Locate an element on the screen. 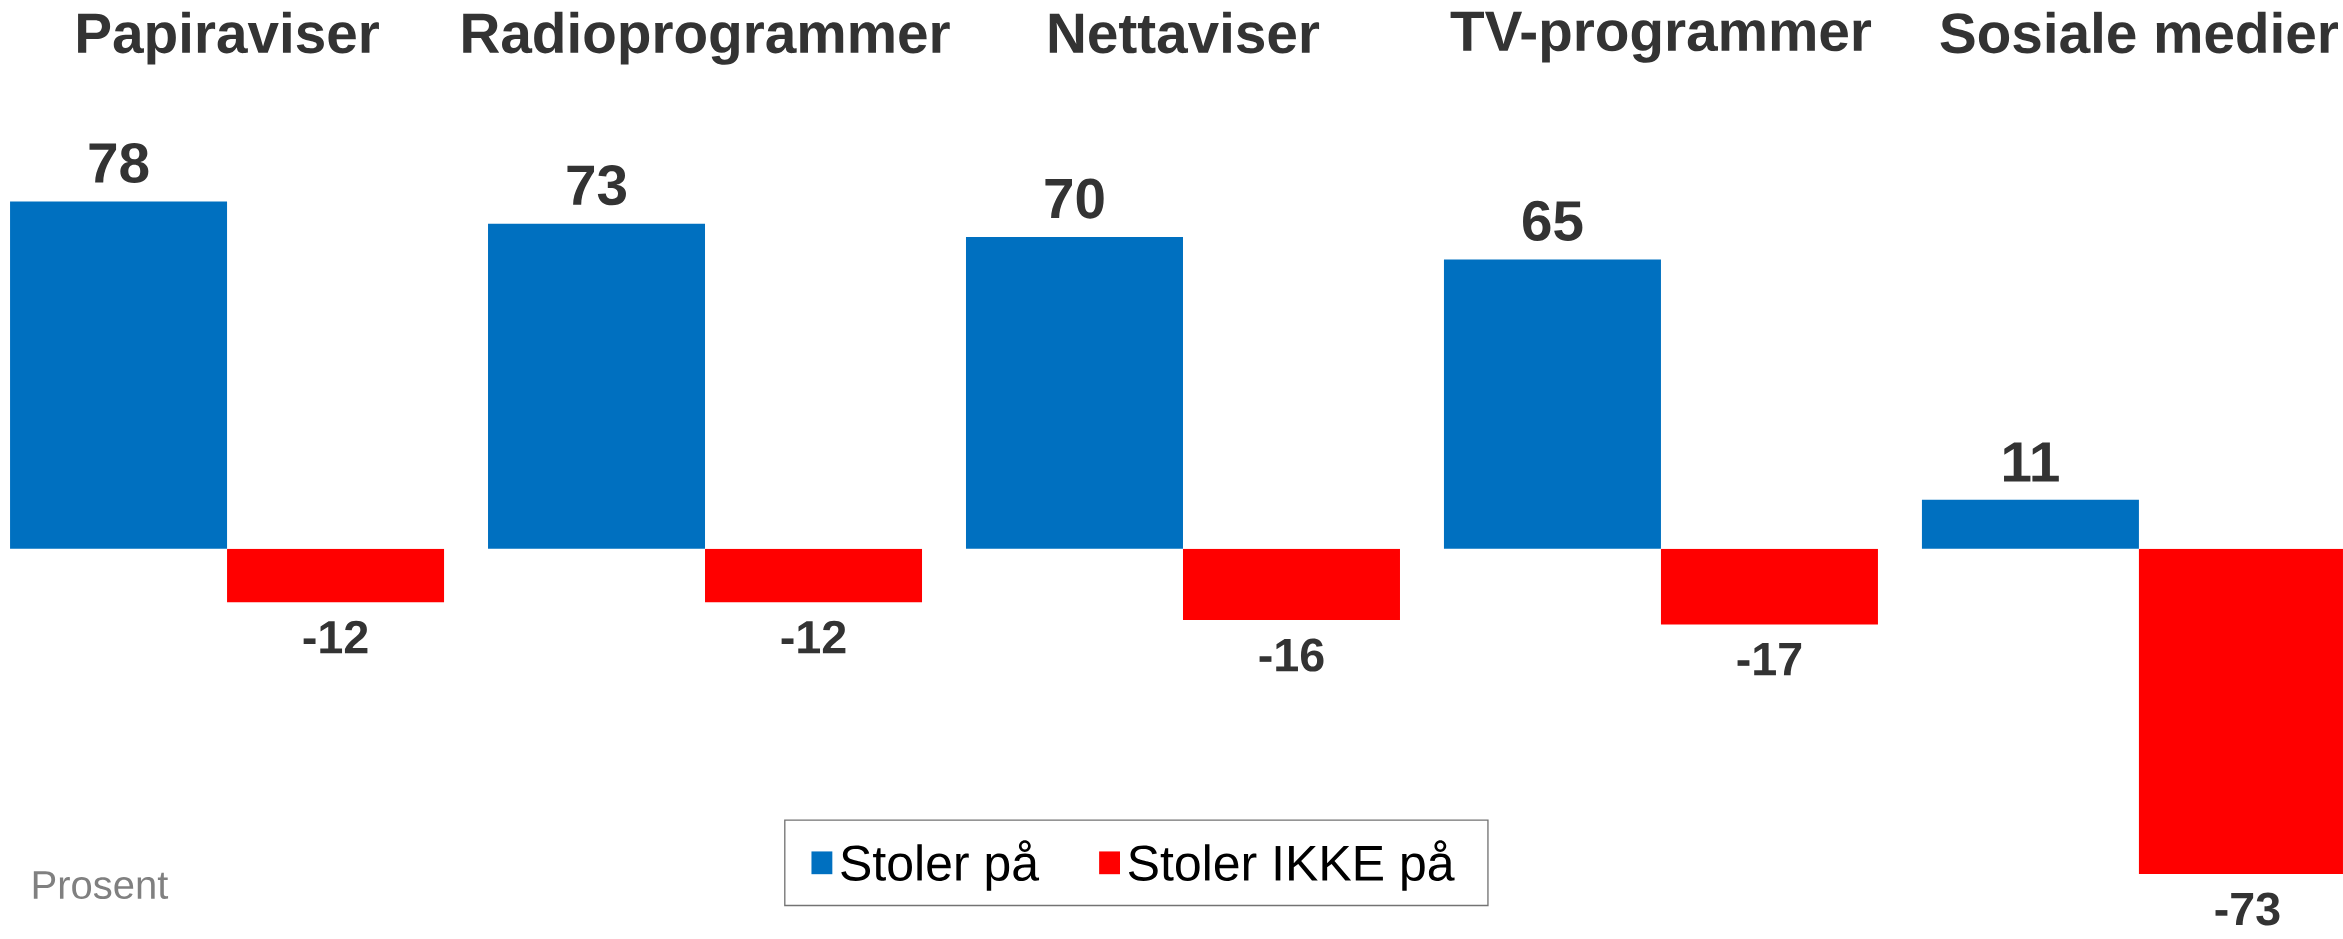 This screenshot has height=939, width=2343. data-label: 70 is located at coordinates (1074, 198).